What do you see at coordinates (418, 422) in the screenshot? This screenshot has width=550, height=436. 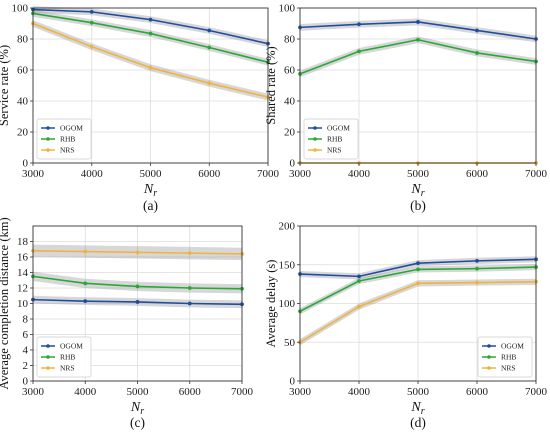 I see `panel-caption: (d)` at bounding box center [418, 422].